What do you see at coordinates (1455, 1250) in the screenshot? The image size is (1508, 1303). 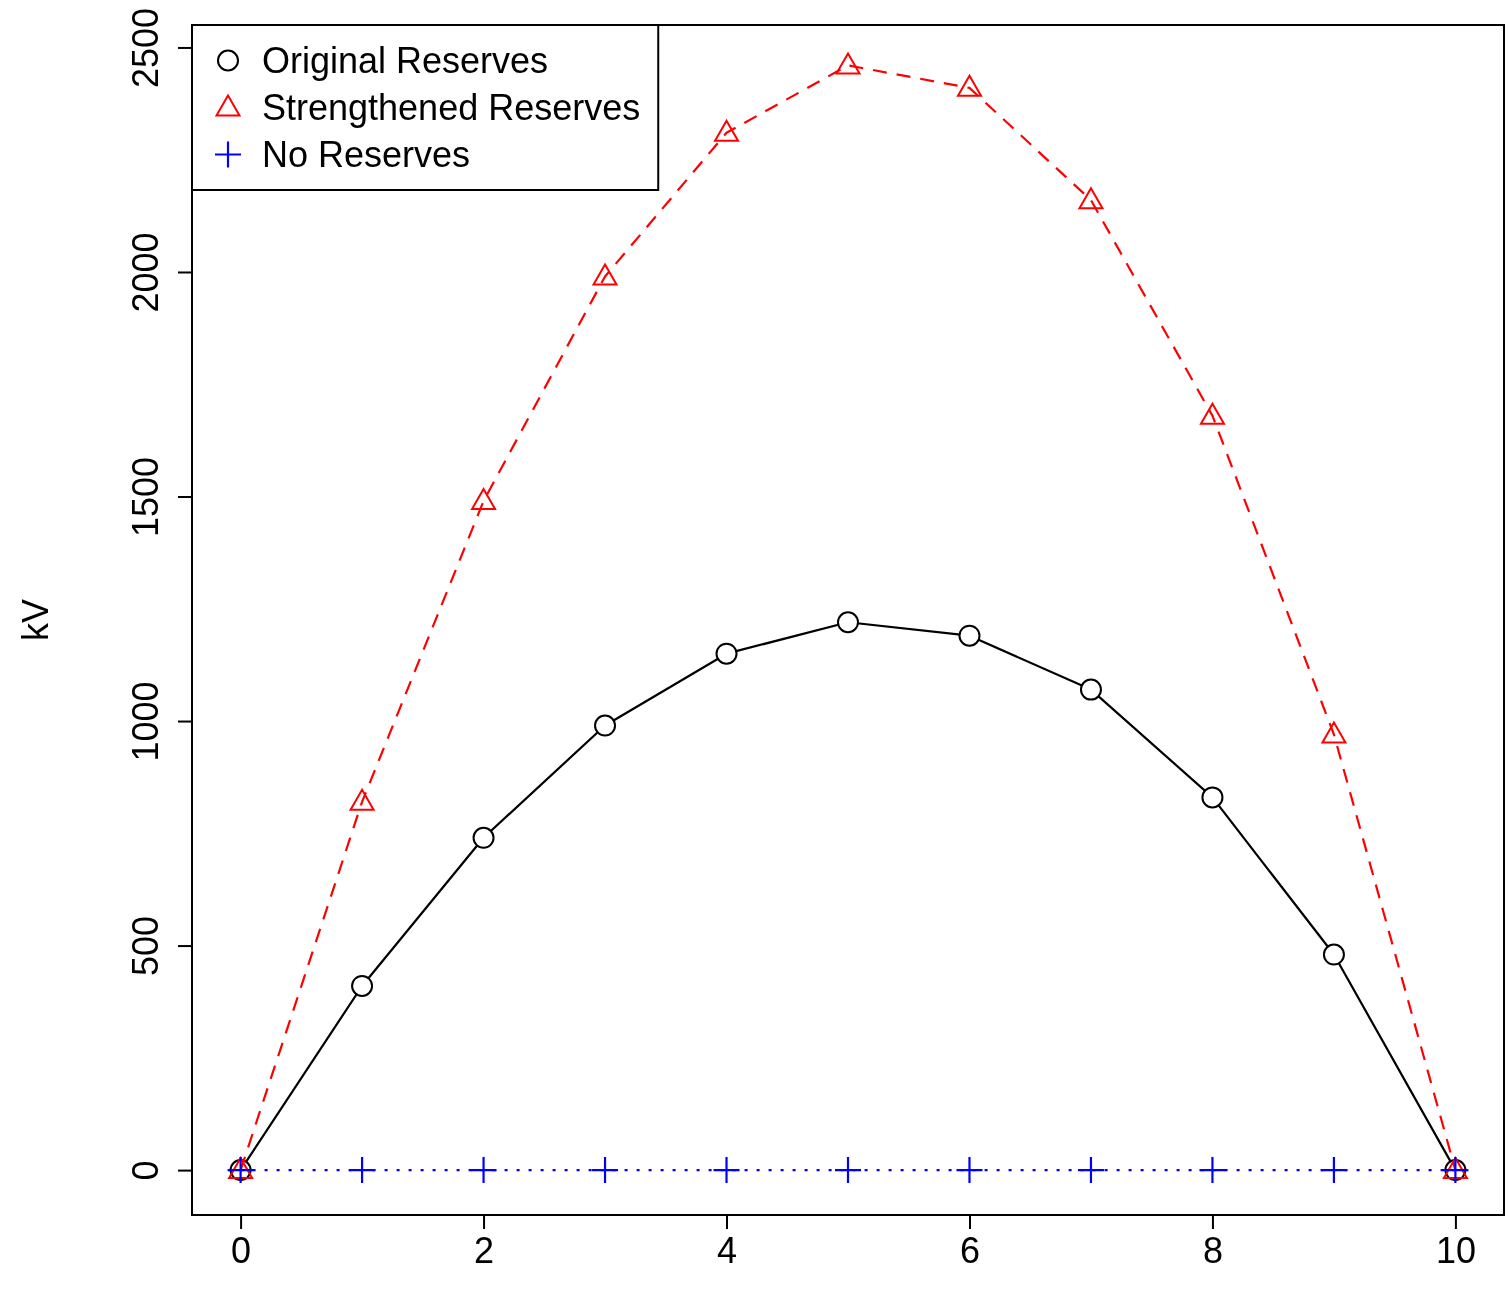 I see `x-tick-label: 10` at bounding box center [1455, 1250].